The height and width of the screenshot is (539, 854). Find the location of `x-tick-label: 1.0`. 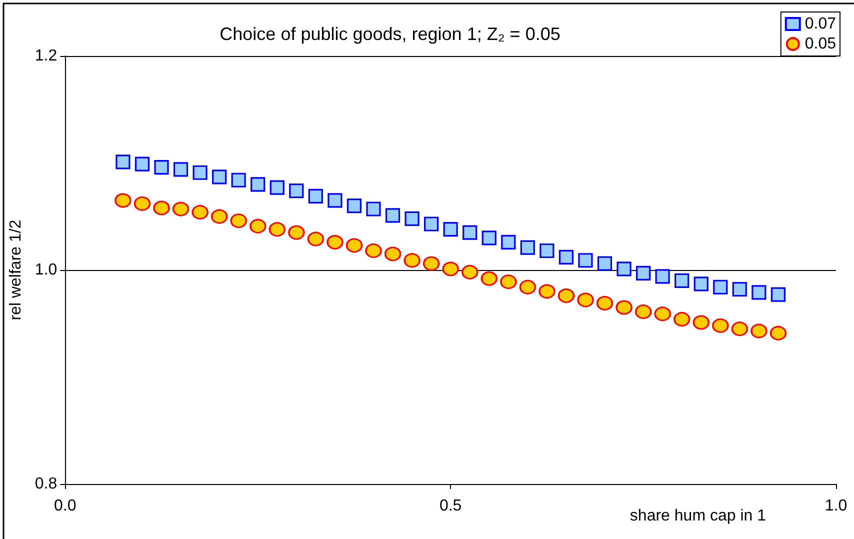

x-tick-label: 1.0 is located at coordinates (836, 506).